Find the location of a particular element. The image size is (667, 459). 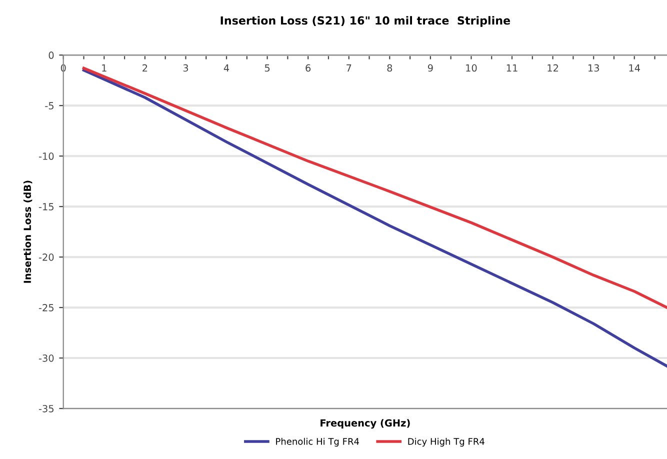

legend-label: Dicy High Tg FR4 is located at coordinates (446, 442).